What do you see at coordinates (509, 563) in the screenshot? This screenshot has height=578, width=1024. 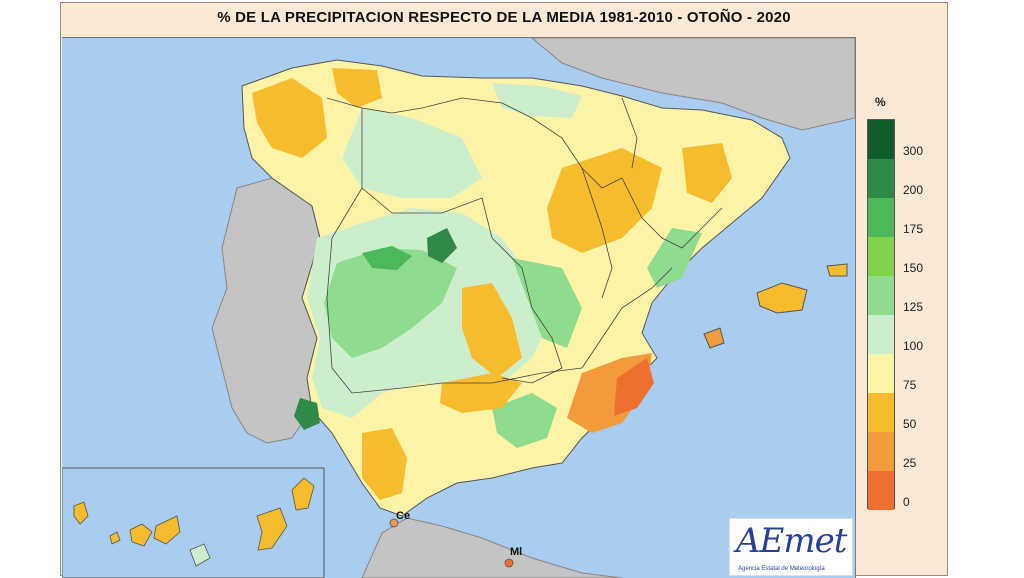 I see `melilla-marker` at bounding box center [509, 563].